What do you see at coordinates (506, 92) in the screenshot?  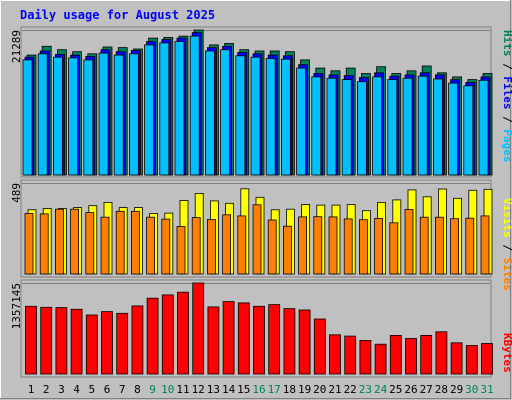 I see `legend-files: Files` at bounding box center [506, 92].